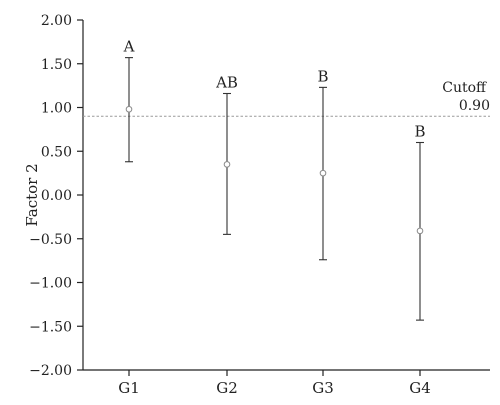 The image size is (500, 405). Describe the element at coordinates (286, 98) in the screenshot. I see `cutoff: Cutoff 0.90` at that location.